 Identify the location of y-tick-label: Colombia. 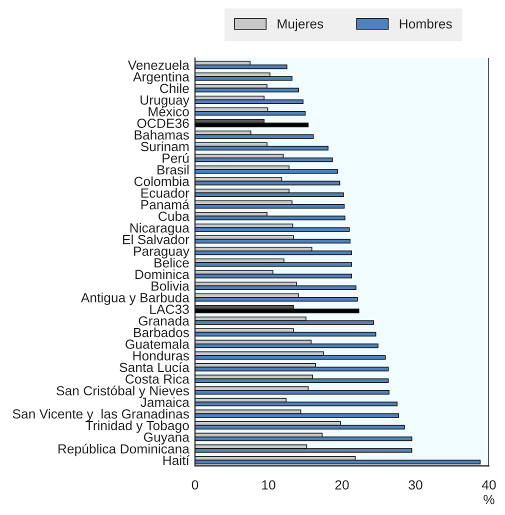
(162, 181).